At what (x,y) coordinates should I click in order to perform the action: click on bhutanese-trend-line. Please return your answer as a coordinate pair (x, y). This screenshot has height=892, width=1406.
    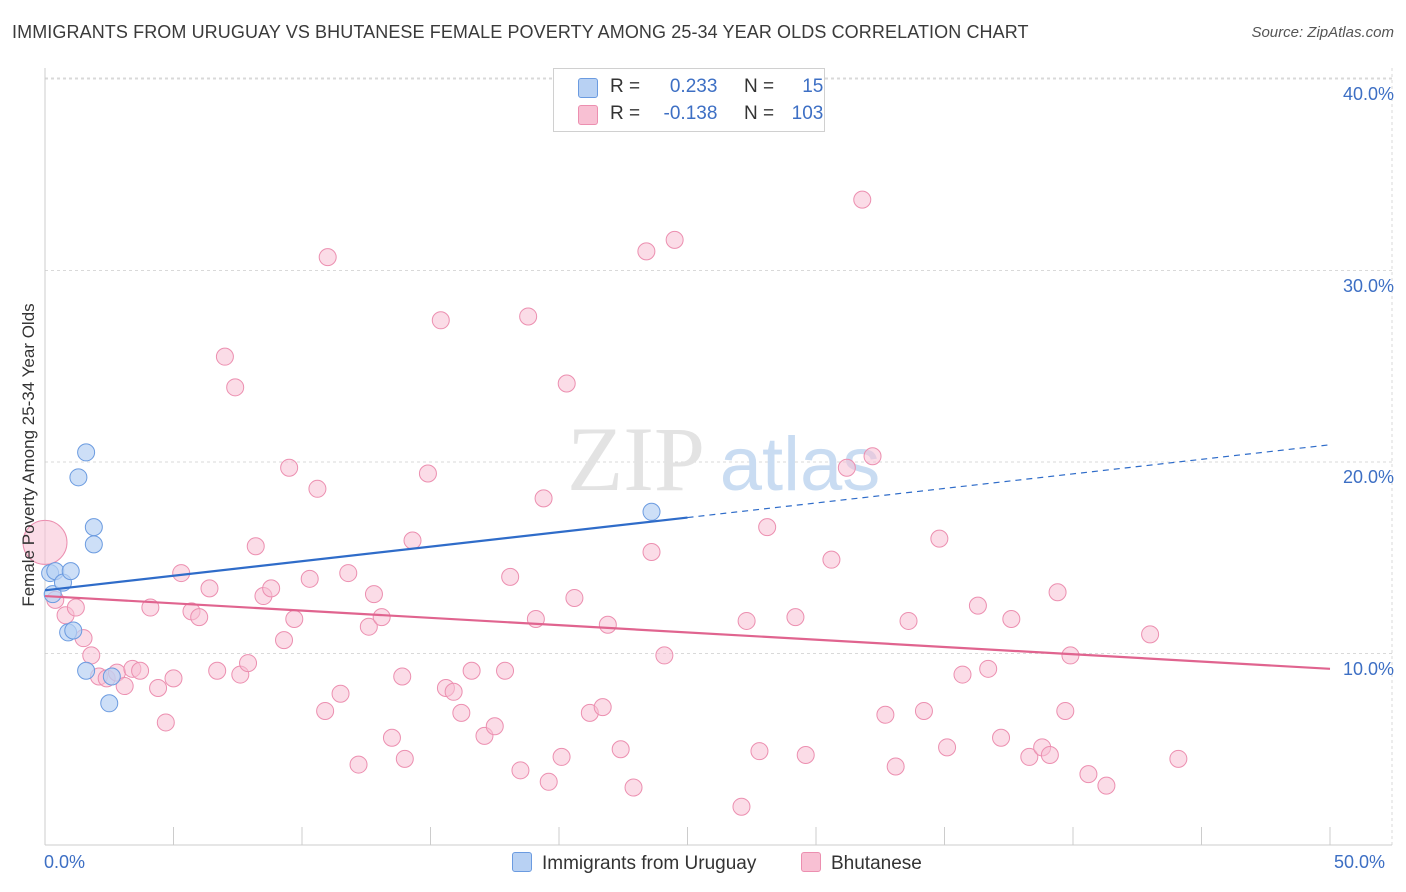
    Looking at the image, I should click on (687, 632).